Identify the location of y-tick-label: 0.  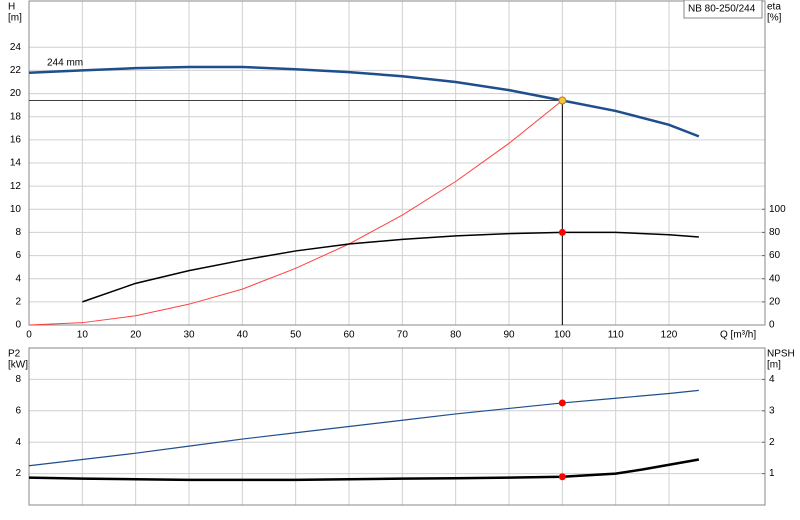
(18, 325).